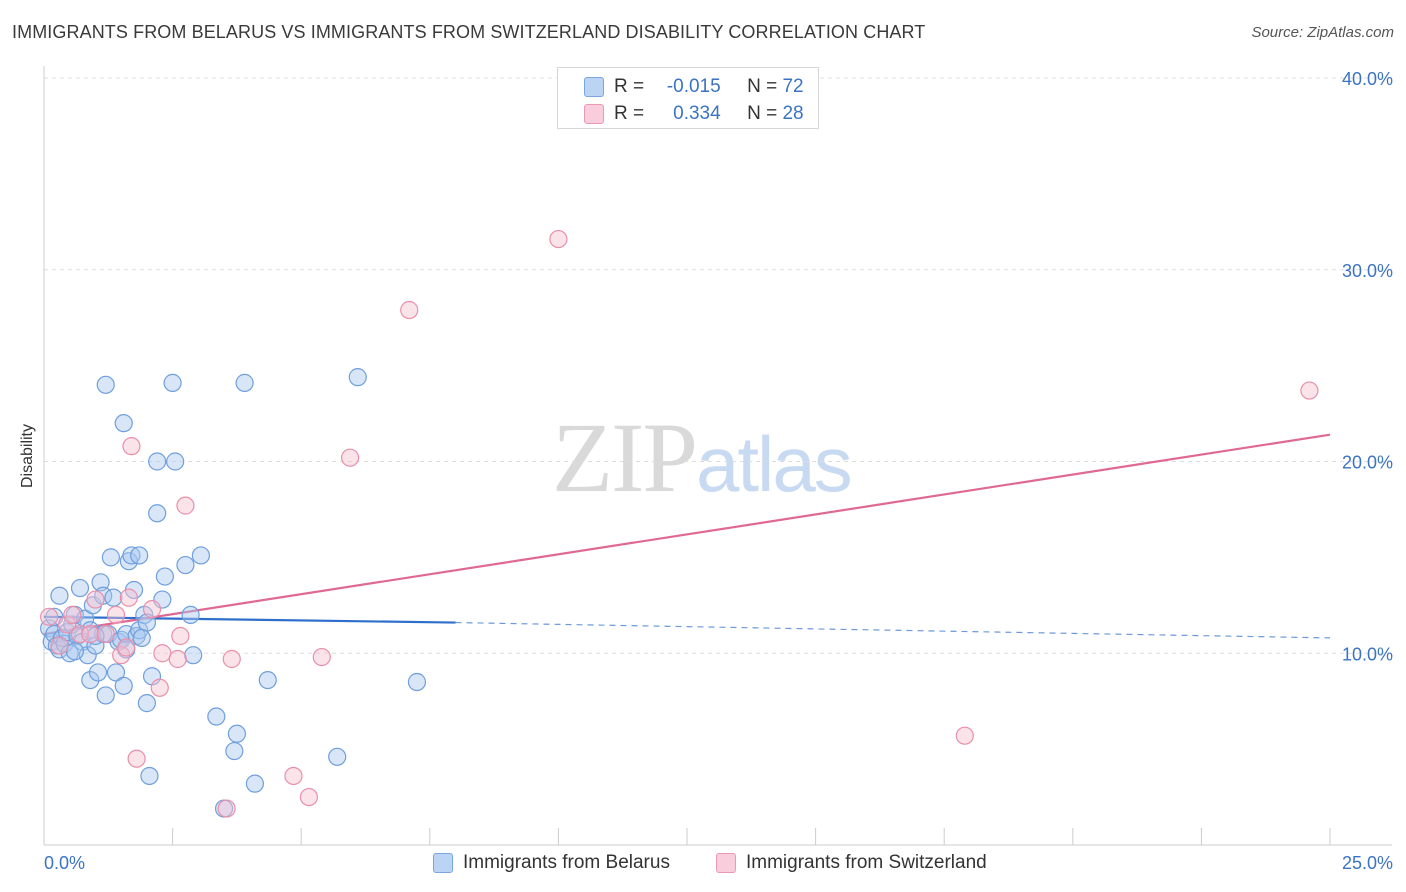 The width and height of the screenshot is (1406, 892). Describe the element at coordinates (625, 457) in the screenshot. I see `watermark-zip: ZIP` at that location.